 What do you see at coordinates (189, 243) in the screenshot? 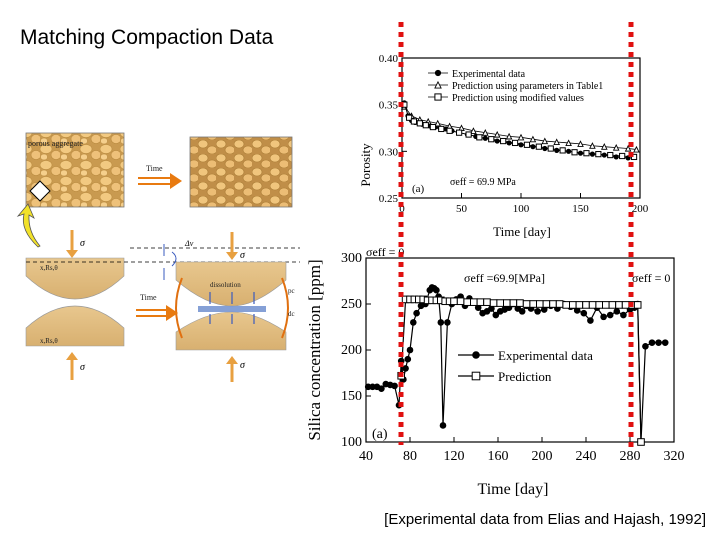
I see `delta-v-label: Δv` at bounding box center [189, 243].